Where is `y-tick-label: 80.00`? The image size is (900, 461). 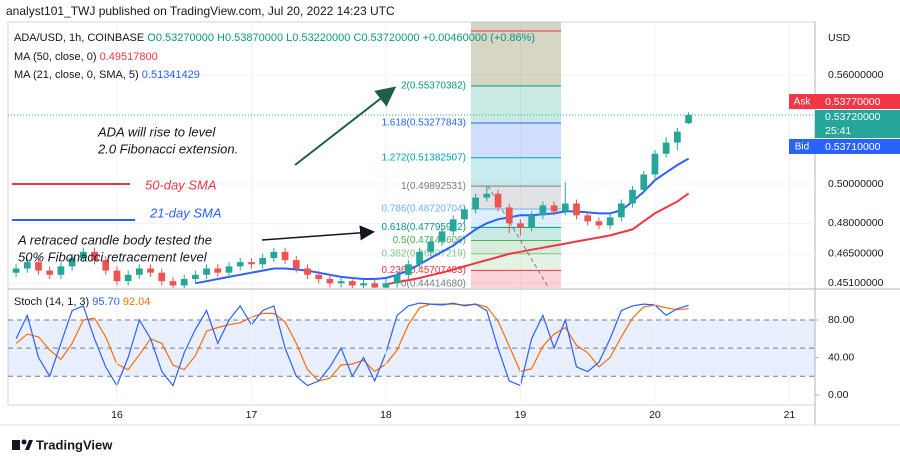 y-tick-label: 80.00 is located at coordinates (841, 320).